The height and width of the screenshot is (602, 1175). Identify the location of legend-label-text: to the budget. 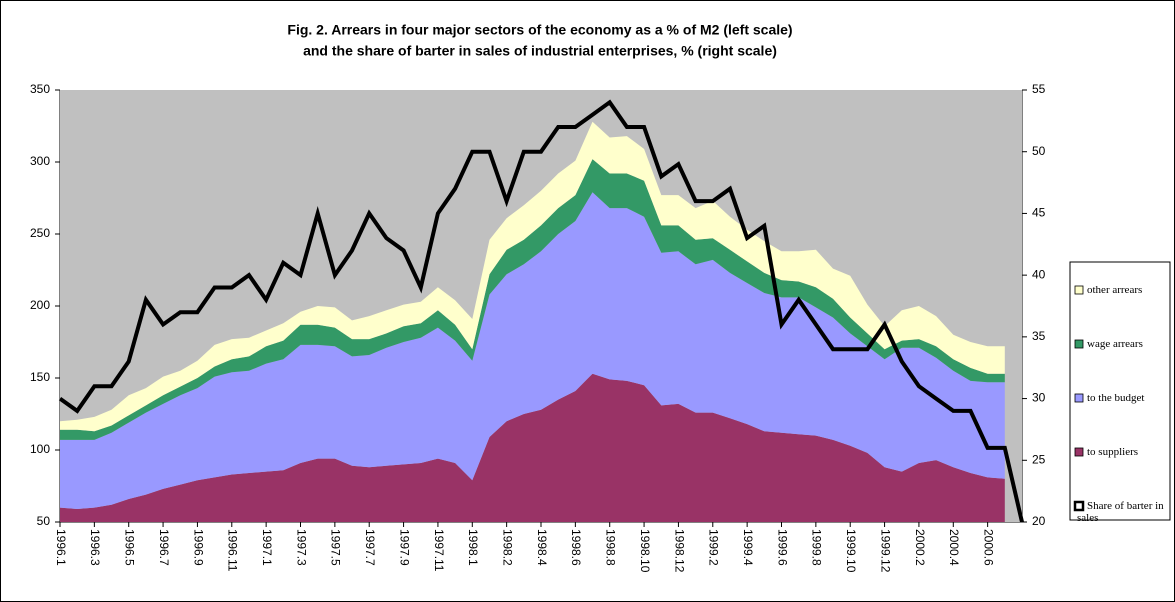
(1115, 398).